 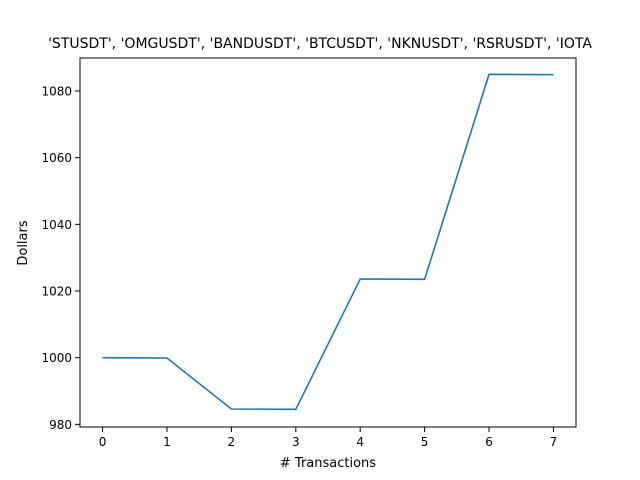 What do you see at coordinates (360, 442) in the screenshot?
I see `x-tick-label: 4` at bounding box center [360, 442].